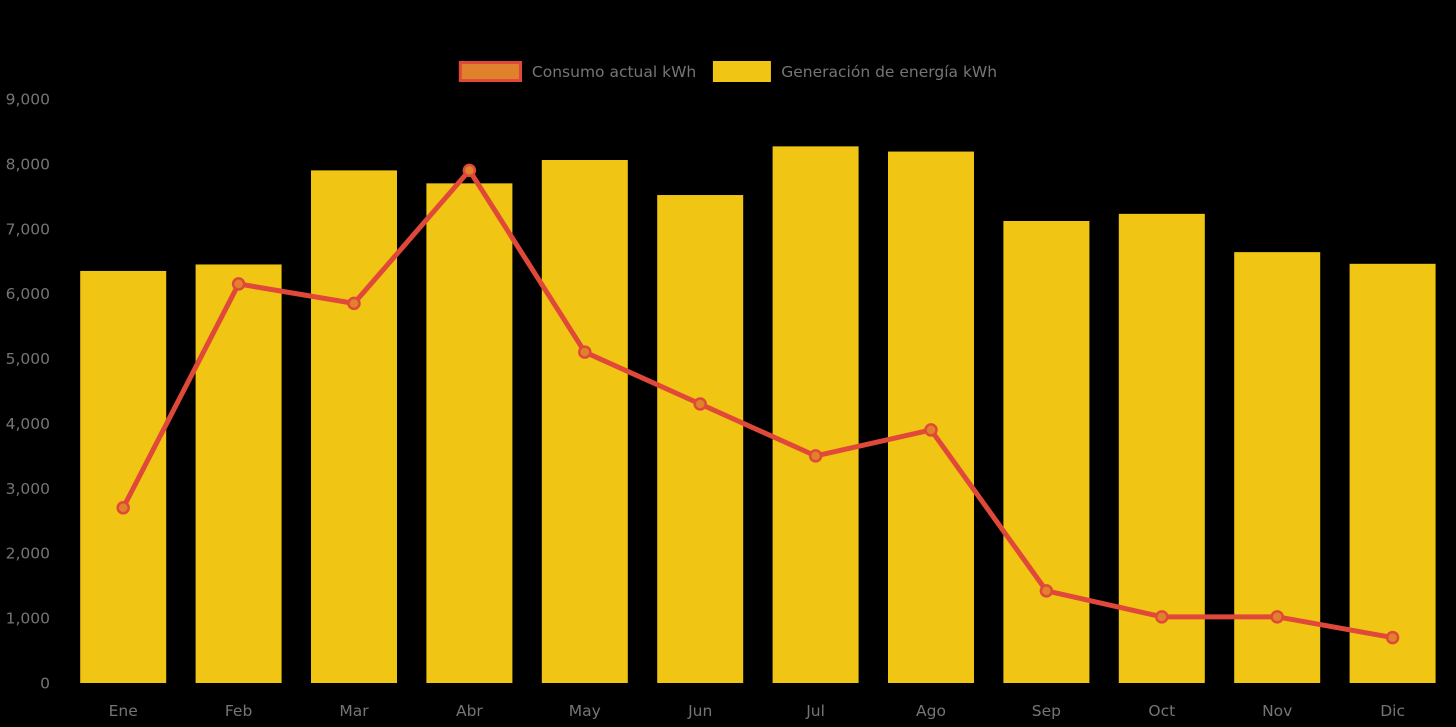 The width and height of the screenshot is (1456, 727). I want to click on y-tick-label-6: 6,000, so click(28, 294).